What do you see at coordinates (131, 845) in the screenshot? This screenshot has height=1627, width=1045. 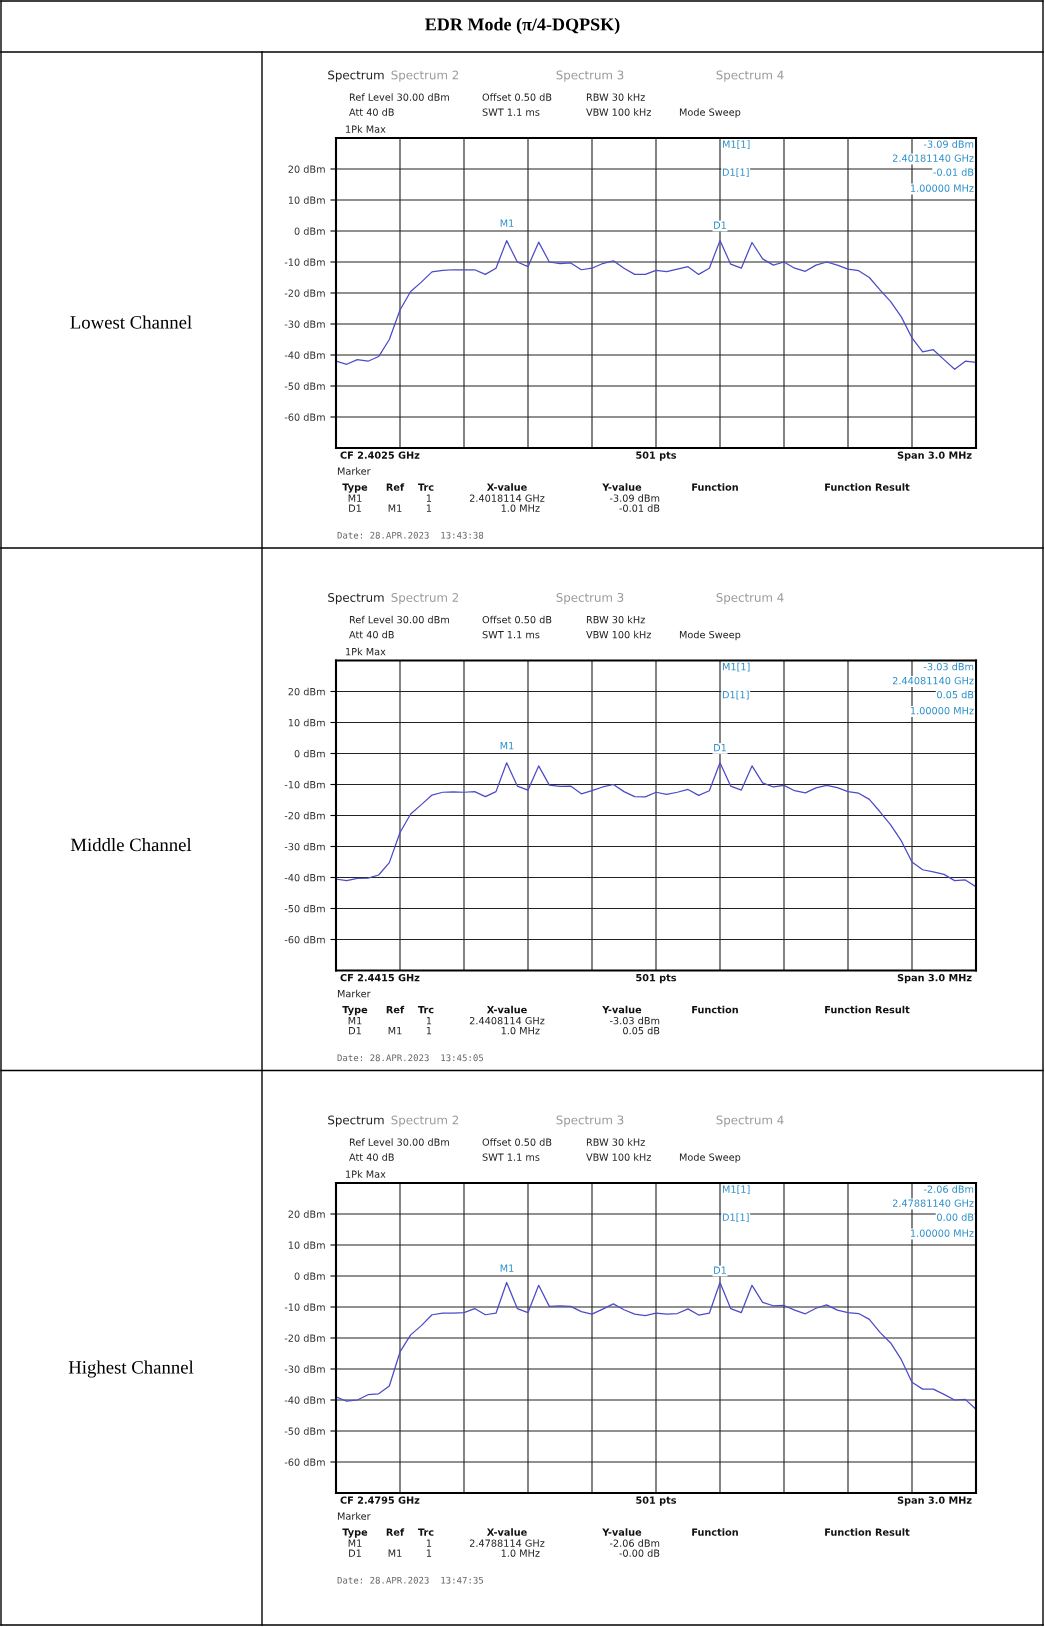 I see `y-axis-title: Middle Channel` at bounding box center [131, 845].